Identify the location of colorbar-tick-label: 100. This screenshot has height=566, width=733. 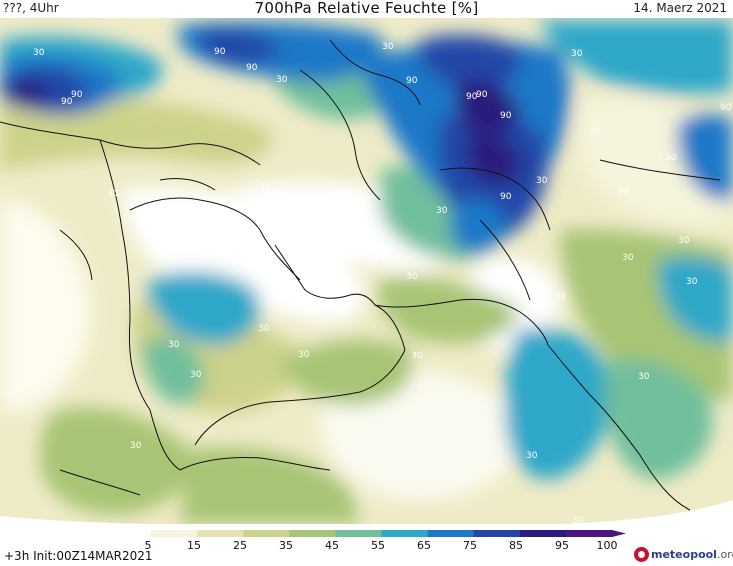
(607, 544).